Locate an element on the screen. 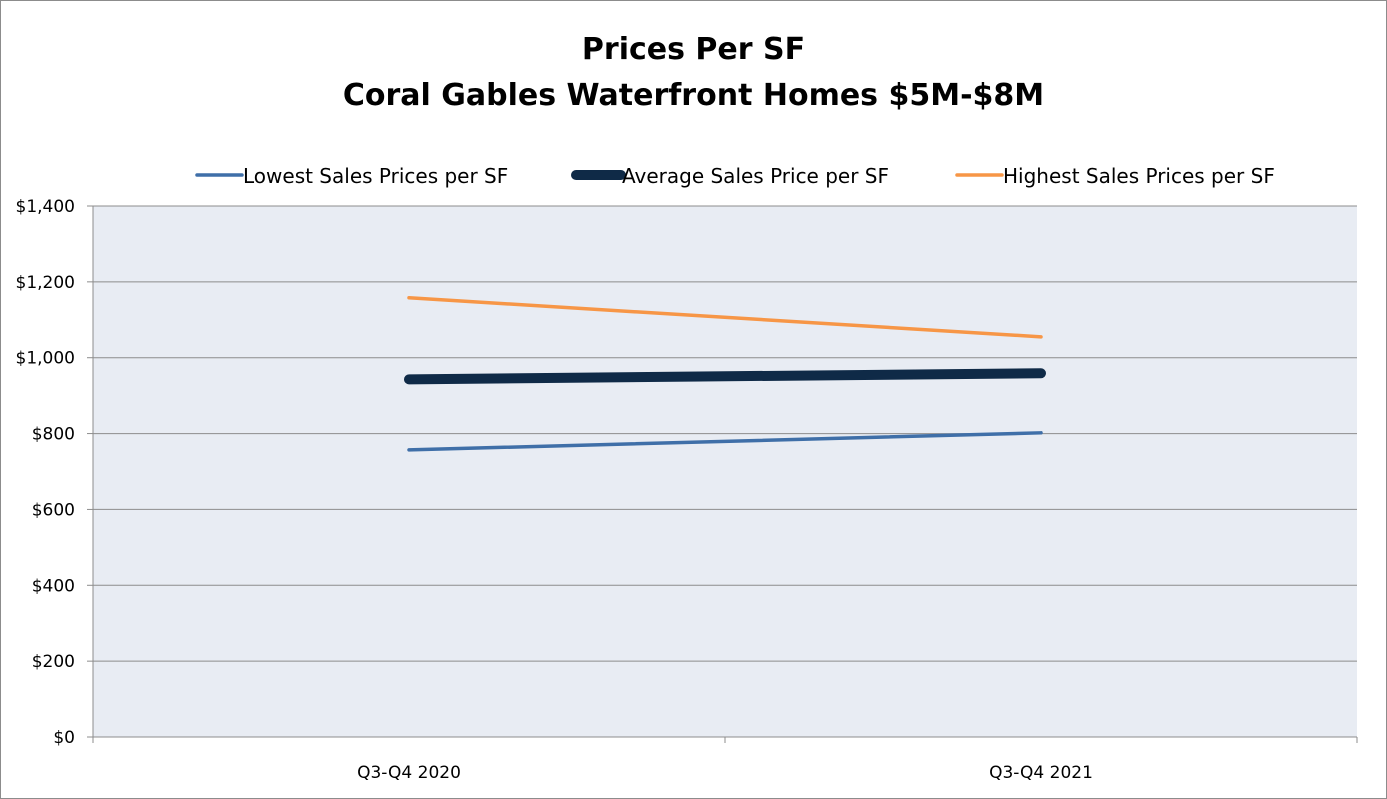  chart-subtitle: Coral Gables Waterfront Homes $5M-$8M is located at coordinates (693, 95).